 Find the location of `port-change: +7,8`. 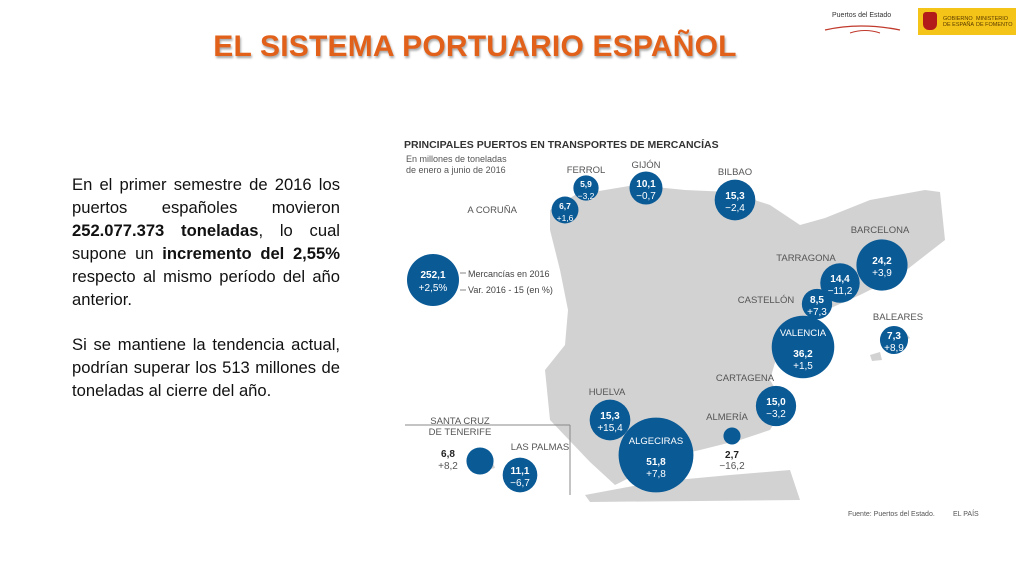

port-change: +7,8 is located at coordinates (656, 474).